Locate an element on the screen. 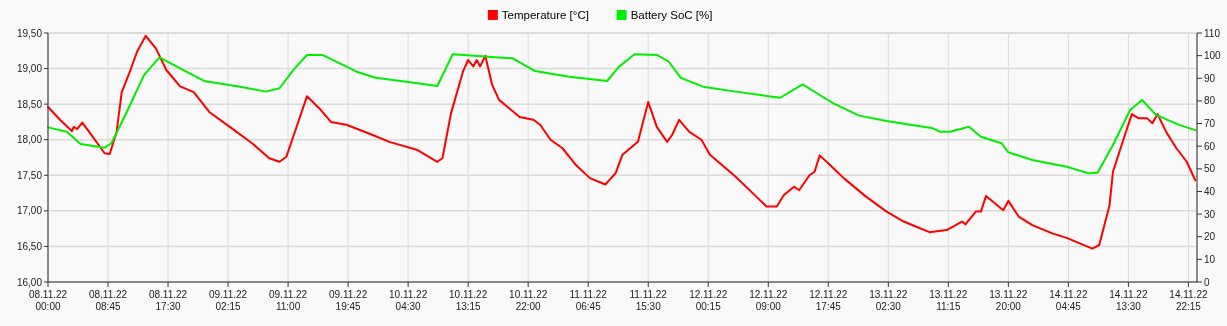  x-tick-label: 12.11.22 17:45 is located at coordinates (828, 300).